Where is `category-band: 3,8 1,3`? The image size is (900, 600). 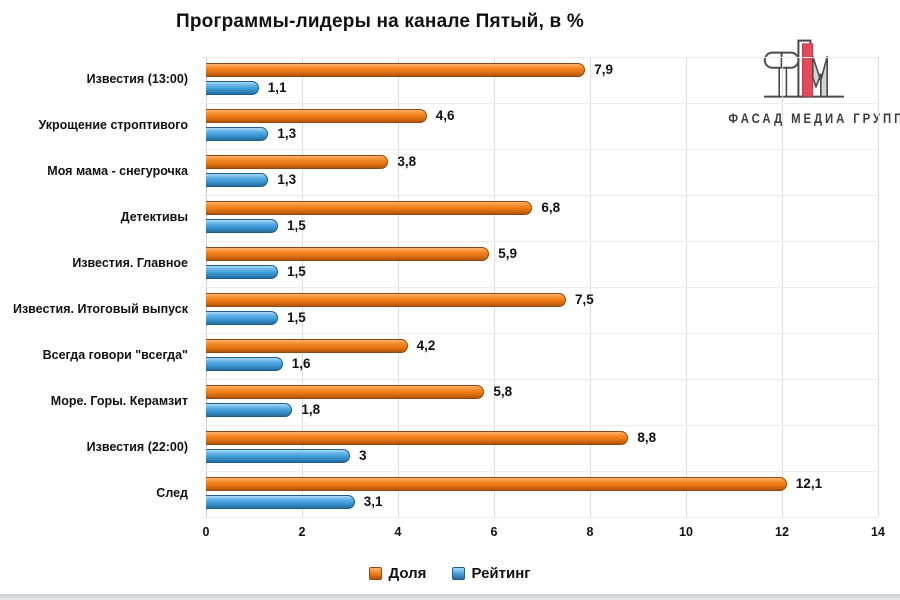
category-band: 3,8 1,3 is located at coordinates (542, 172).